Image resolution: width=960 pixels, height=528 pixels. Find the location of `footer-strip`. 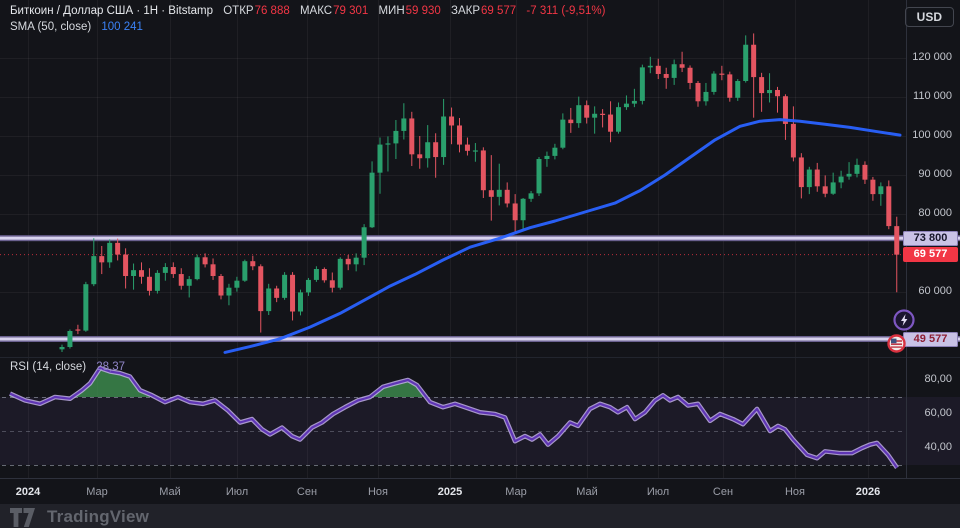

footer-strip is located at coordinates (480, 516).